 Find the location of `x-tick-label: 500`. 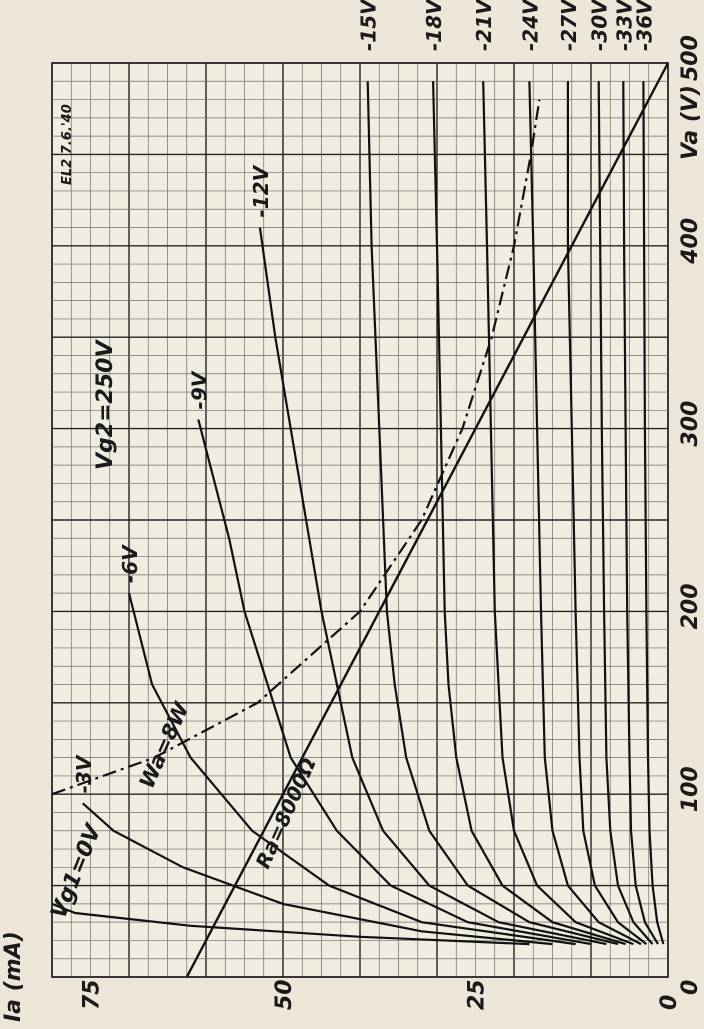

x-tick-label: 500 is located at coordinates (690, 58).